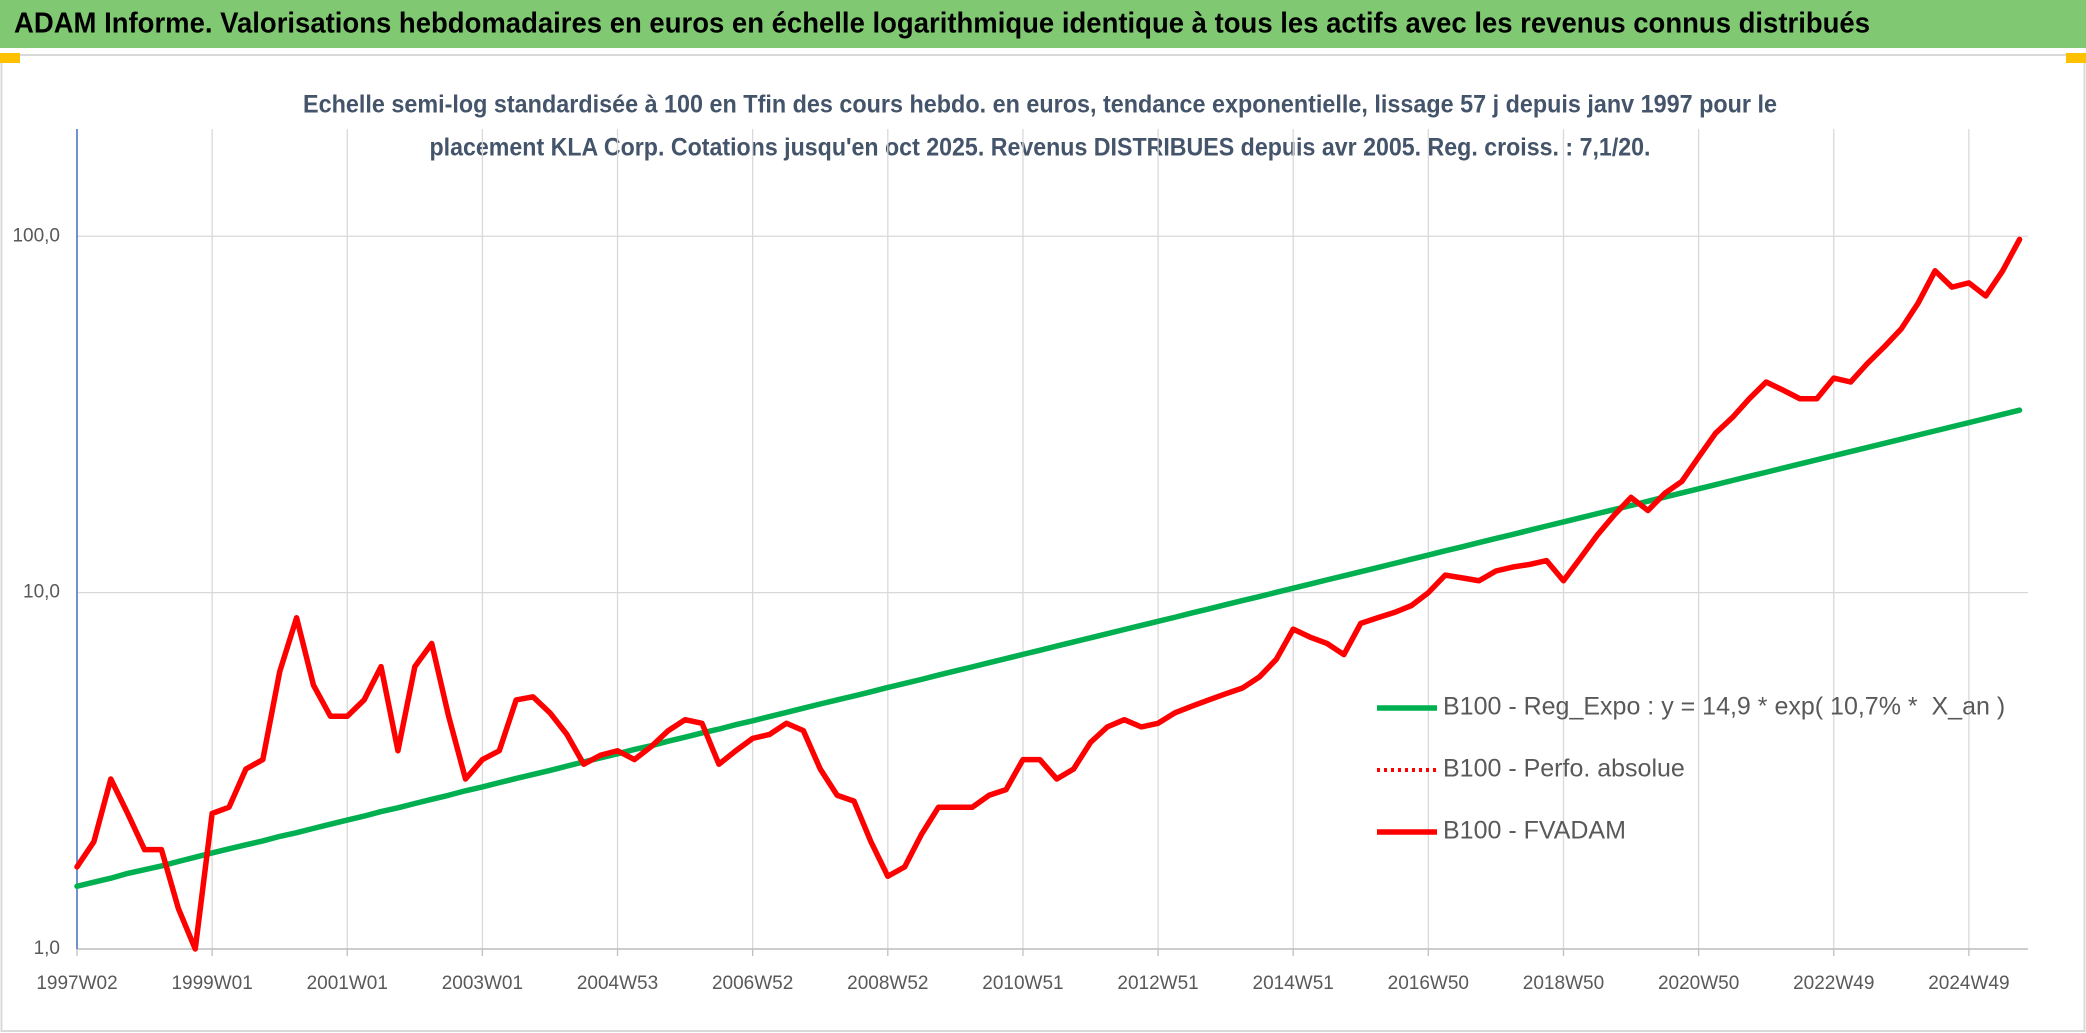  What do you see at coordinates (1563, 983) in the screenshot?
I see `x-tick-label: 2018W50` at bounding box center [1563, 983].